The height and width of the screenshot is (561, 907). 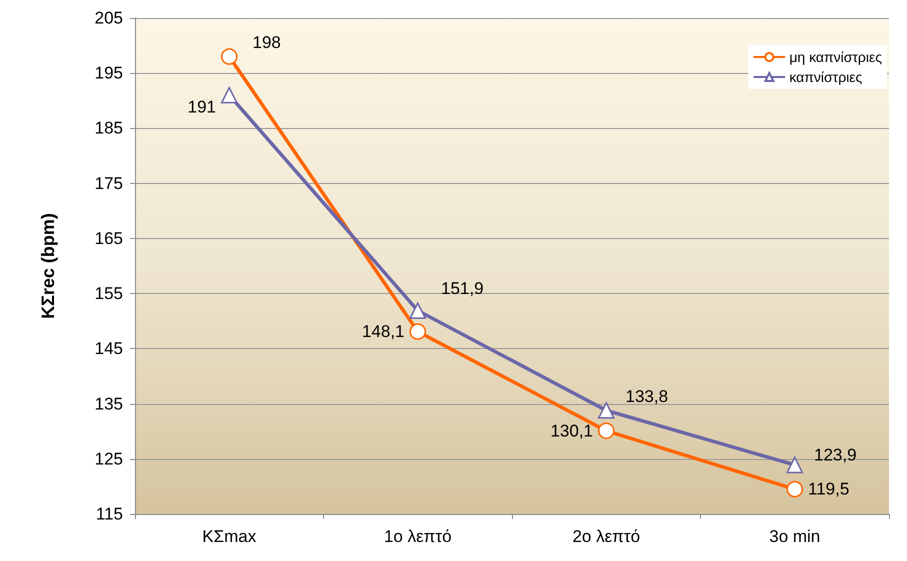 What do you see at coordinates (462, 288) in the screenshot?
I see `data-label: 151,9` at bounding box center [462, 288].